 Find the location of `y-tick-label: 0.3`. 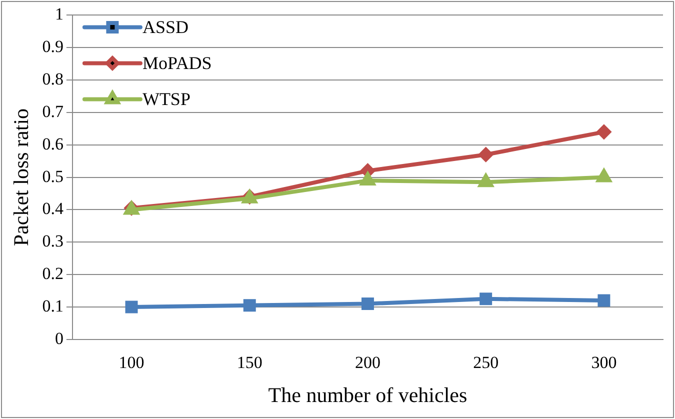

y-tick-label: 0.3 is located at coordinates (53, 241).